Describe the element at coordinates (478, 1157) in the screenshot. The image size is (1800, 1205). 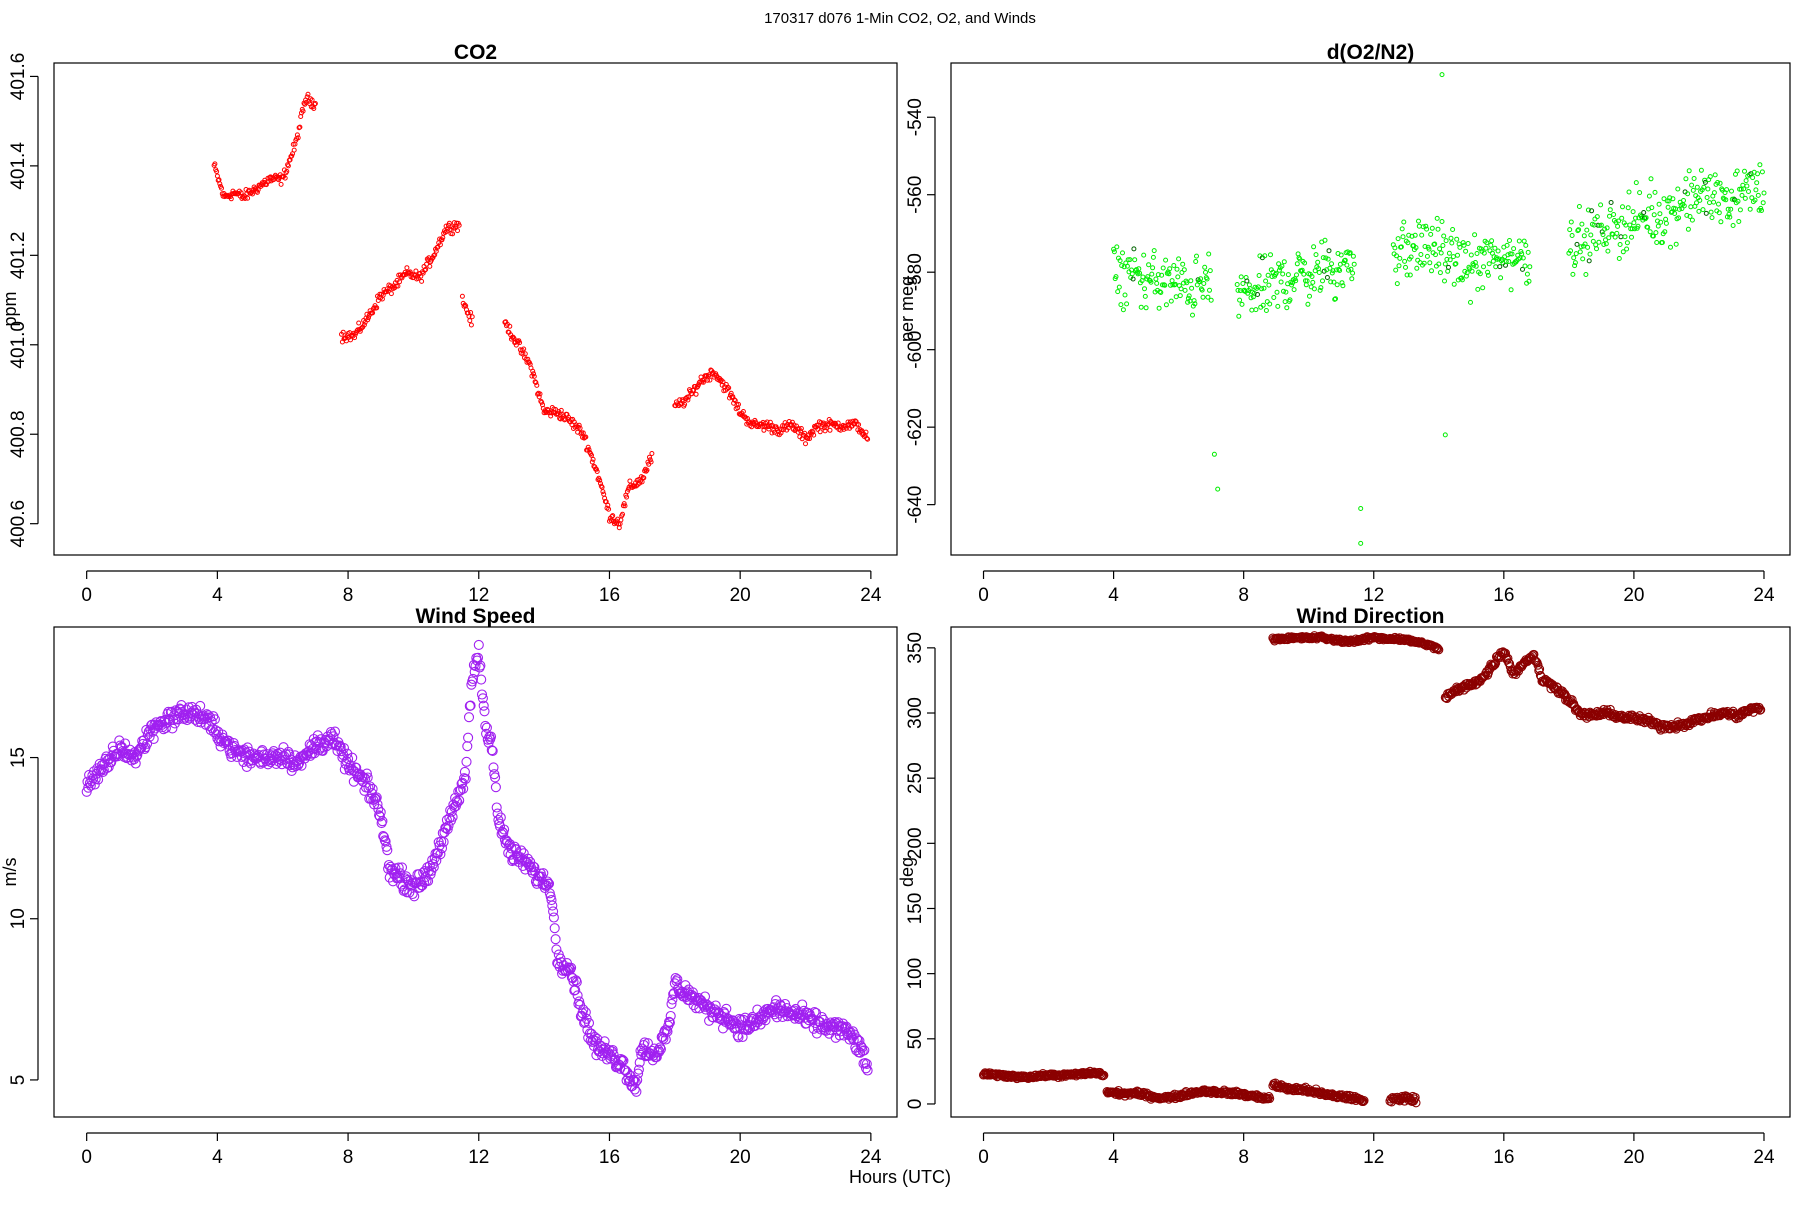
I see `wind-speed-x-tick-label: 12` at that location.